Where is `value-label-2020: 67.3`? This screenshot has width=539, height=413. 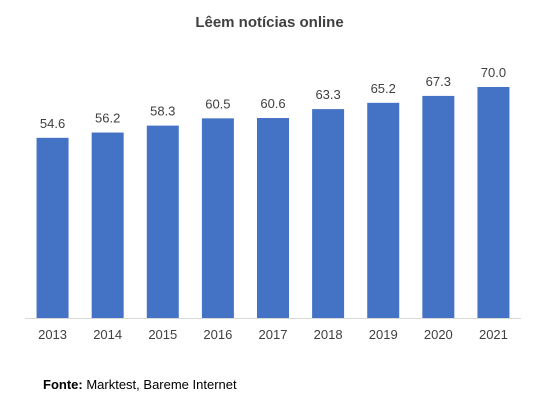
value-label-2020: 67.3 is located at coordinates (438, 81).